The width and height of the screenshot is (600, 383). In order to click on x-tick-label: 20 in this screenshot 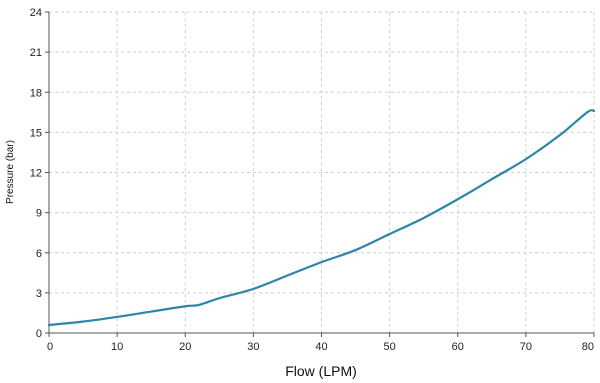, I will do `click(185, 347)`.